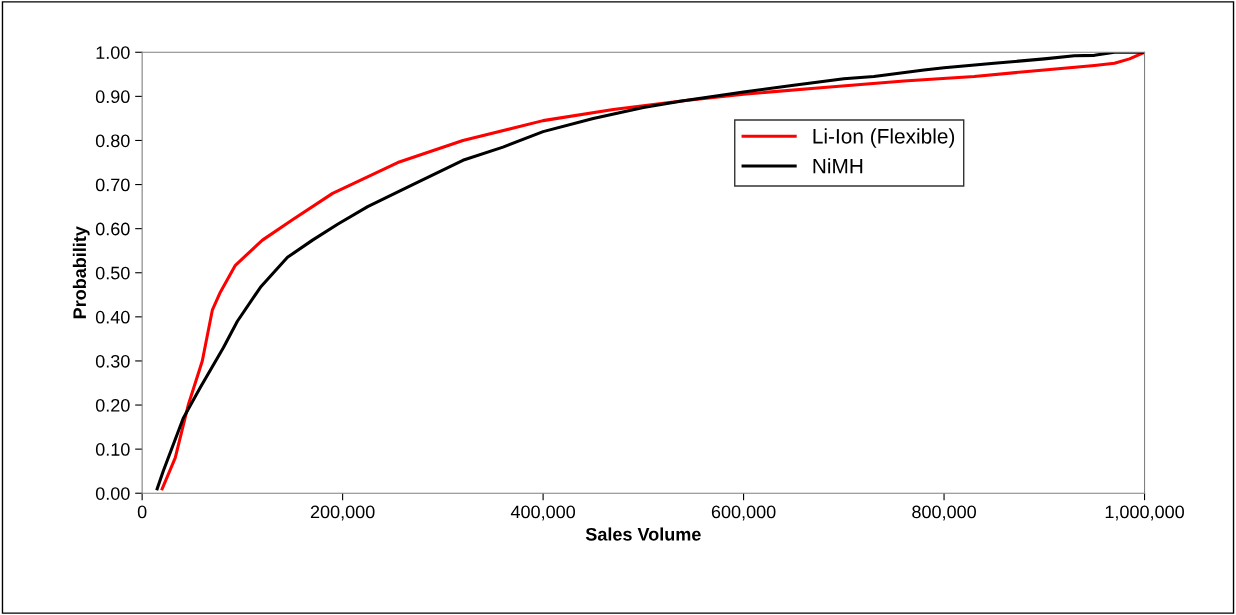 Image resolution: width=1236 pixels, height=615 pixels. I want to click on y-tick-label: 0.40, so click(112, 317).